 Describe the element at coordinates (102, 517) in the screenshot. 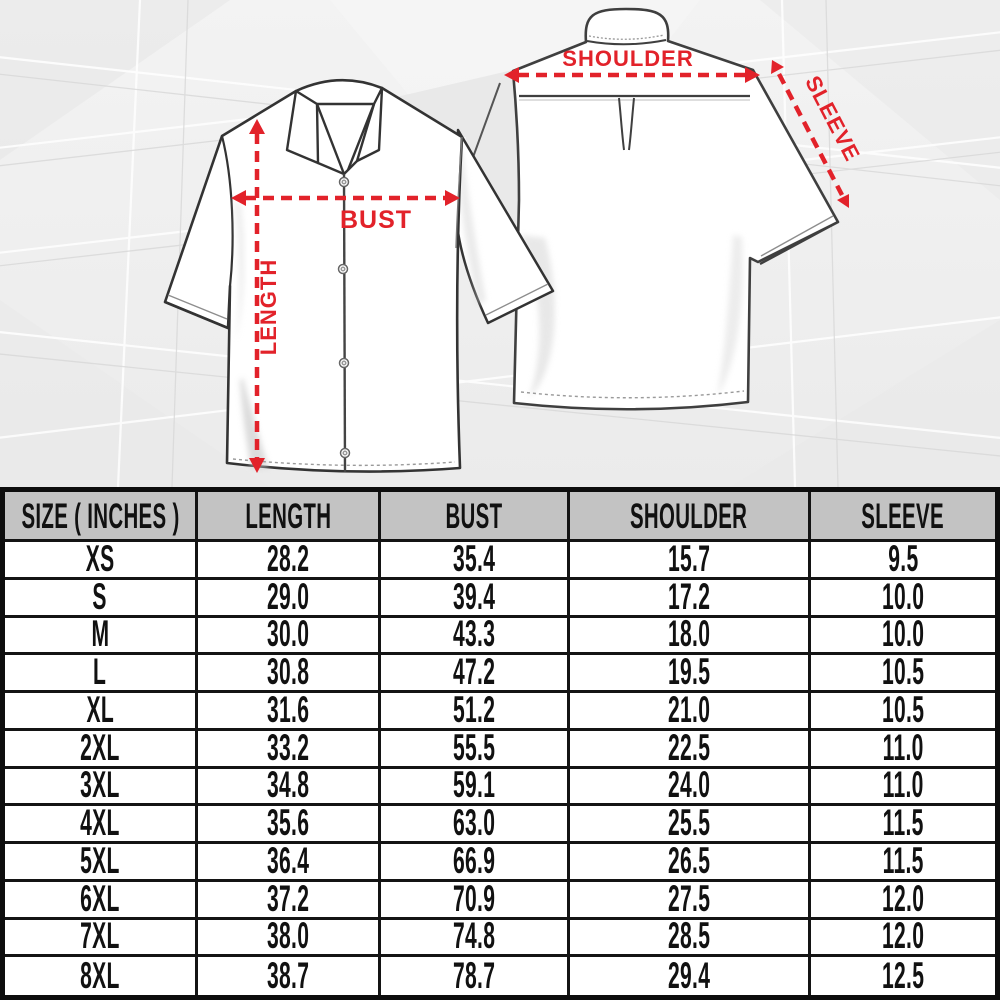

I see `column-header-size: SIZE ( INCHES )` at that location.